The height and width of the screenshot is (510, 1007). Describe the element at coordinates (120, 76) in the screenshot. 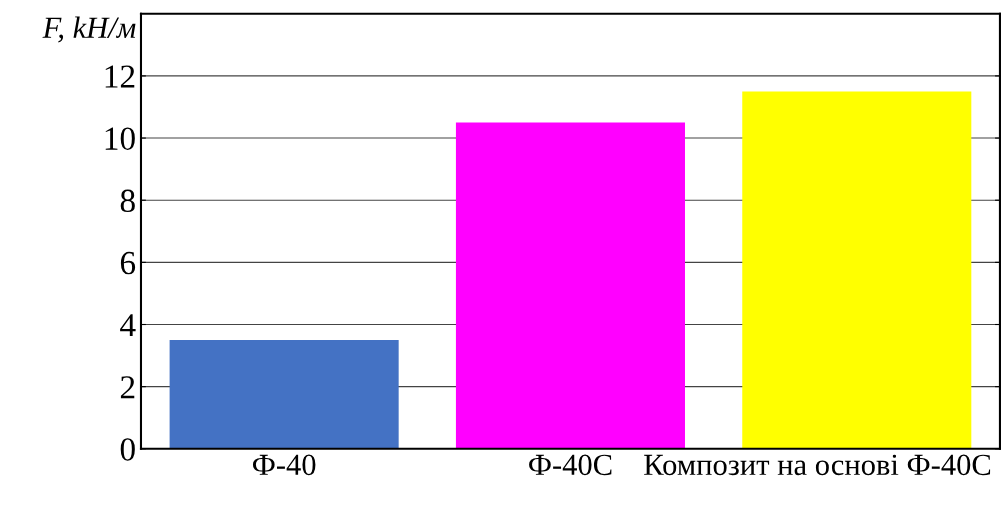

I see `y-tick-label: 12` at that location.